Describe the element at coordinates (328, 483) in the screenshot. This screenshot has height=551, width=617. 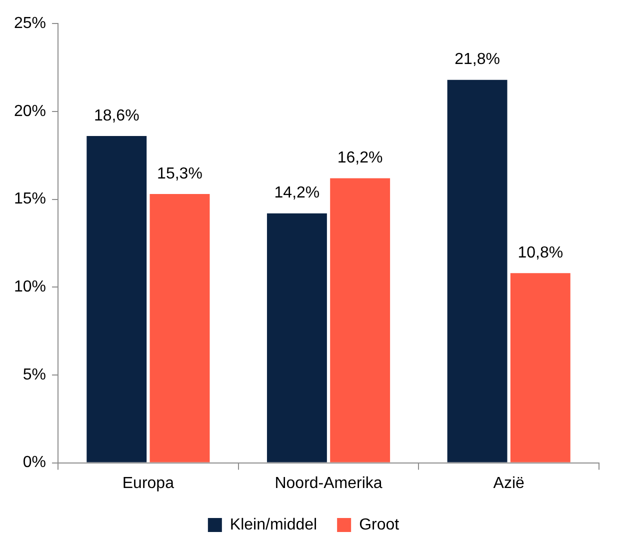
I see `x-tick-label: Noord-Amerika` at that location.